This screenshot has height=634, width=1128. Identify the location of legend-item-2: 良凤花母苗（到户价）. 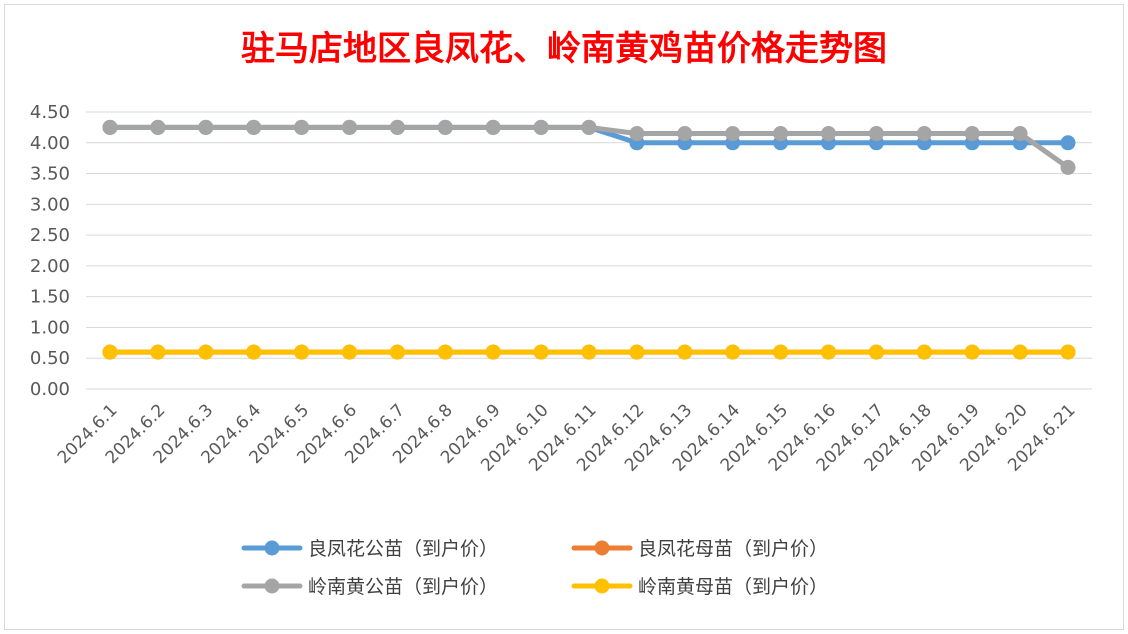
(699, 549).